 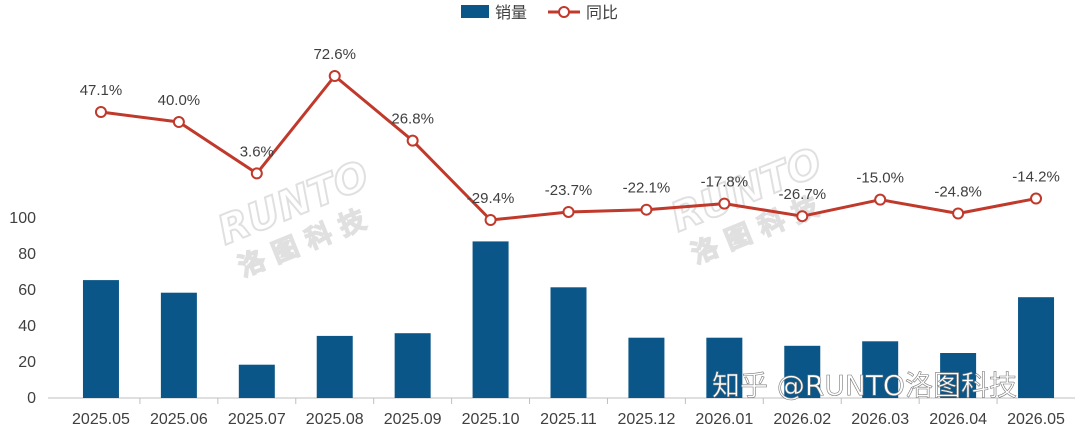 What do you see at coordinates (724, 203) in the screenshot?
I see `yoy-point-2026.01` at bounding box center [724, 203].